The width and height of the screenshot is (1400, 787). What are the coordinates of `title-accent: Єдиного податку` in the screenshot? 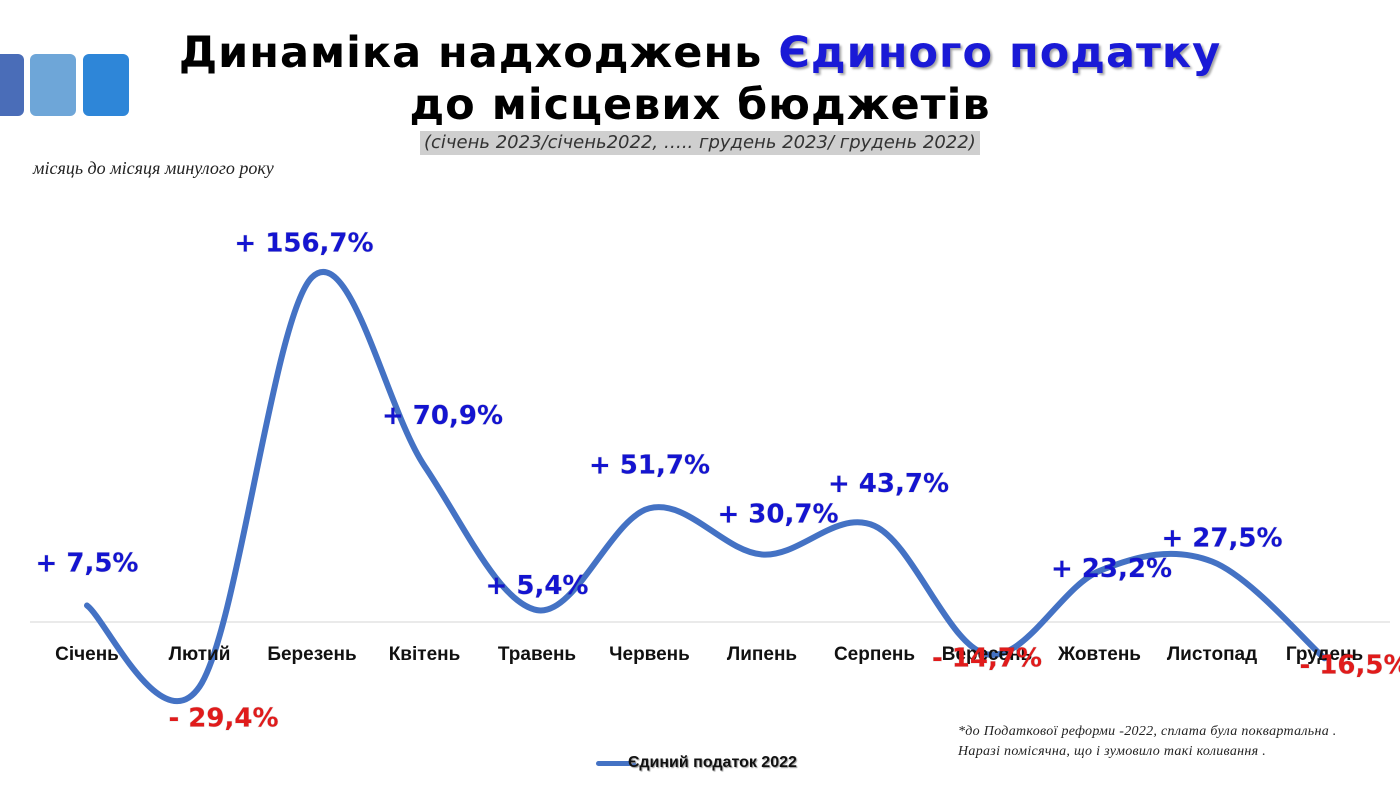 It's located at (1000, 53).